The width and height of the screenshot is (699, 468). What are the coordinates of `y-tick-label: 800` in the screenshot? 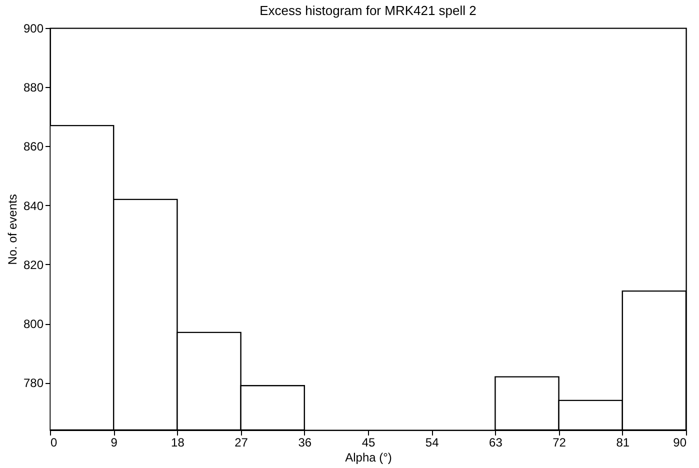 It's located at (33, 324).